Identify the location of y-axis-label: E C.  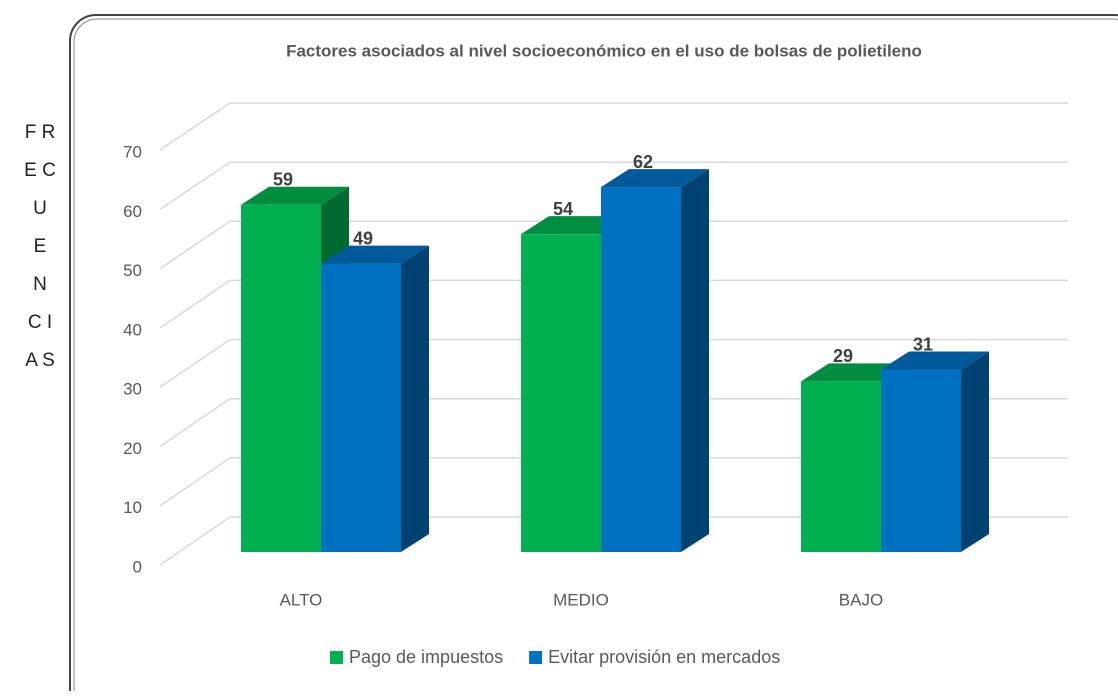
(40, 170).